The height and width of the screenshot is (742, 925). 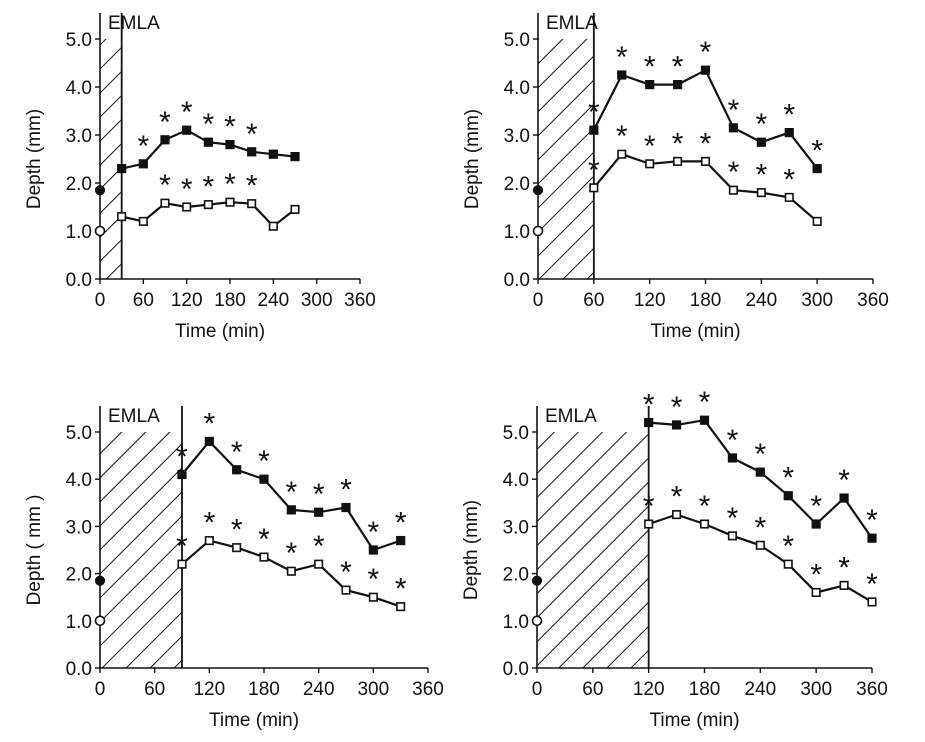 What do you see at coordinates (517, 184) in the screenshot?
I see `y-tick-label: 2.0` at bounding box center [517, 184].